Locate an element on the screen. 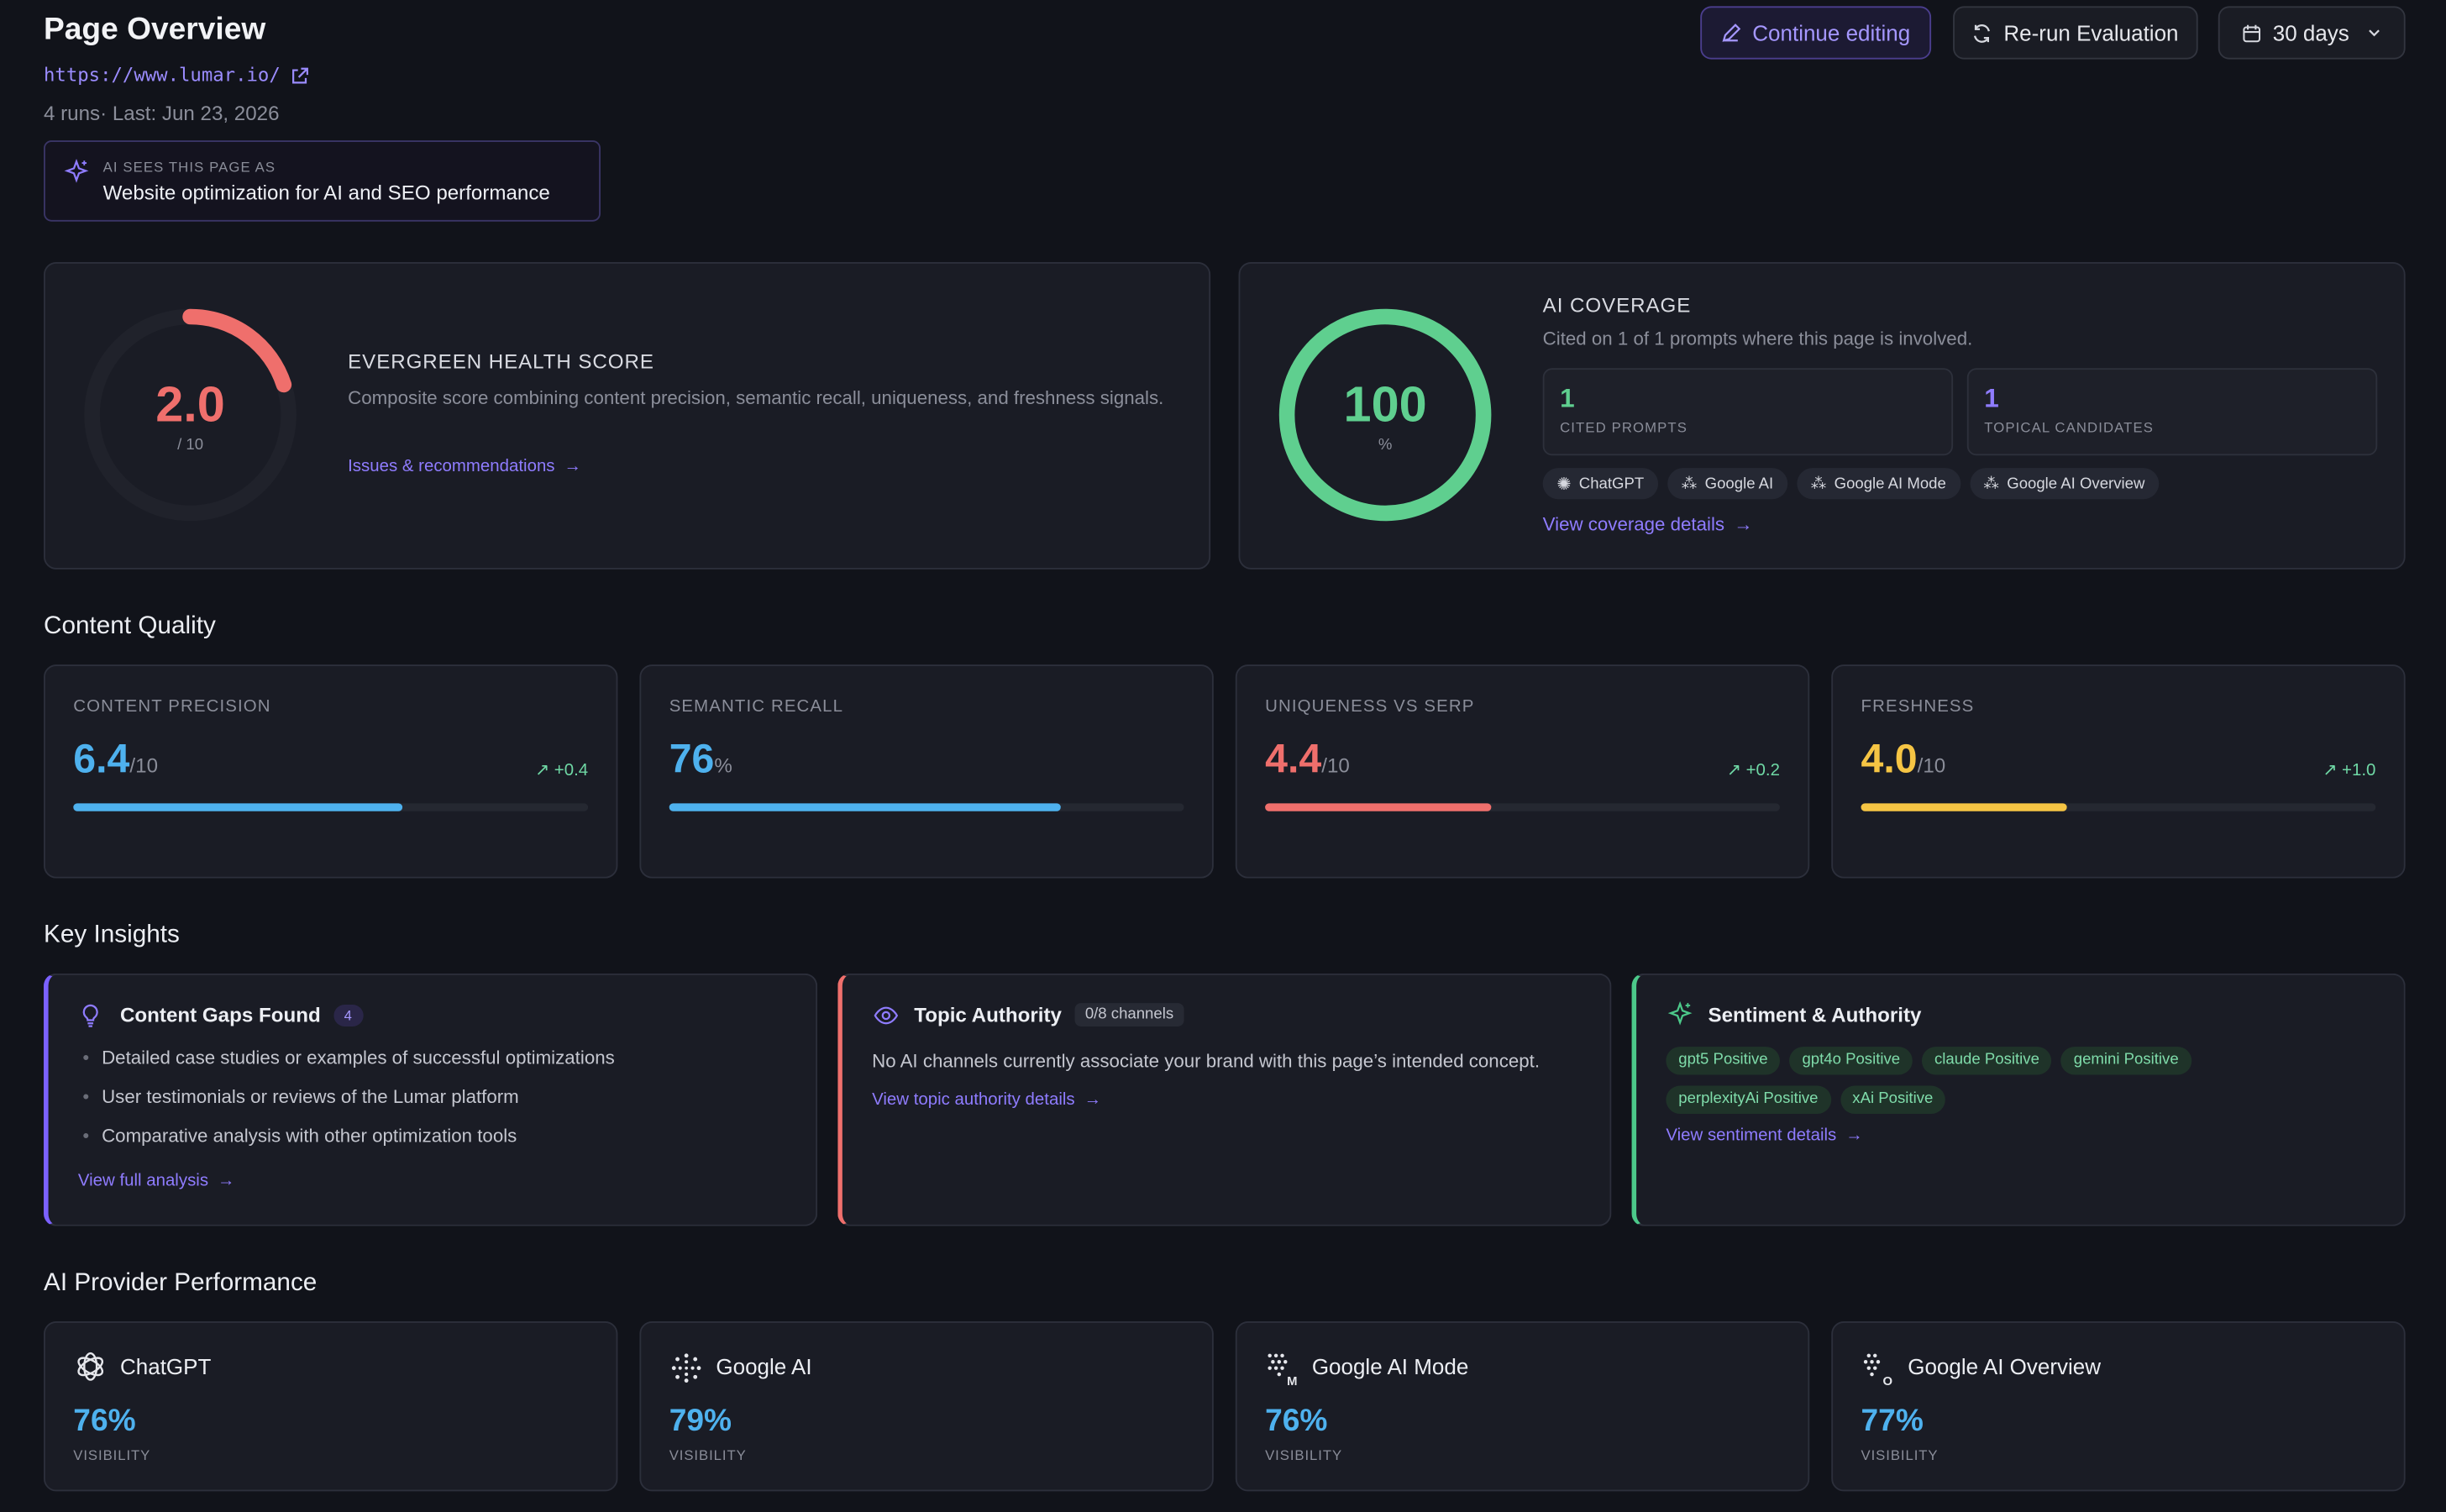 The width and height of the screenshot is (2446, 1512). chip-google-ai-mode-label: Google AI Mode is located at coordinates (1890, 483).